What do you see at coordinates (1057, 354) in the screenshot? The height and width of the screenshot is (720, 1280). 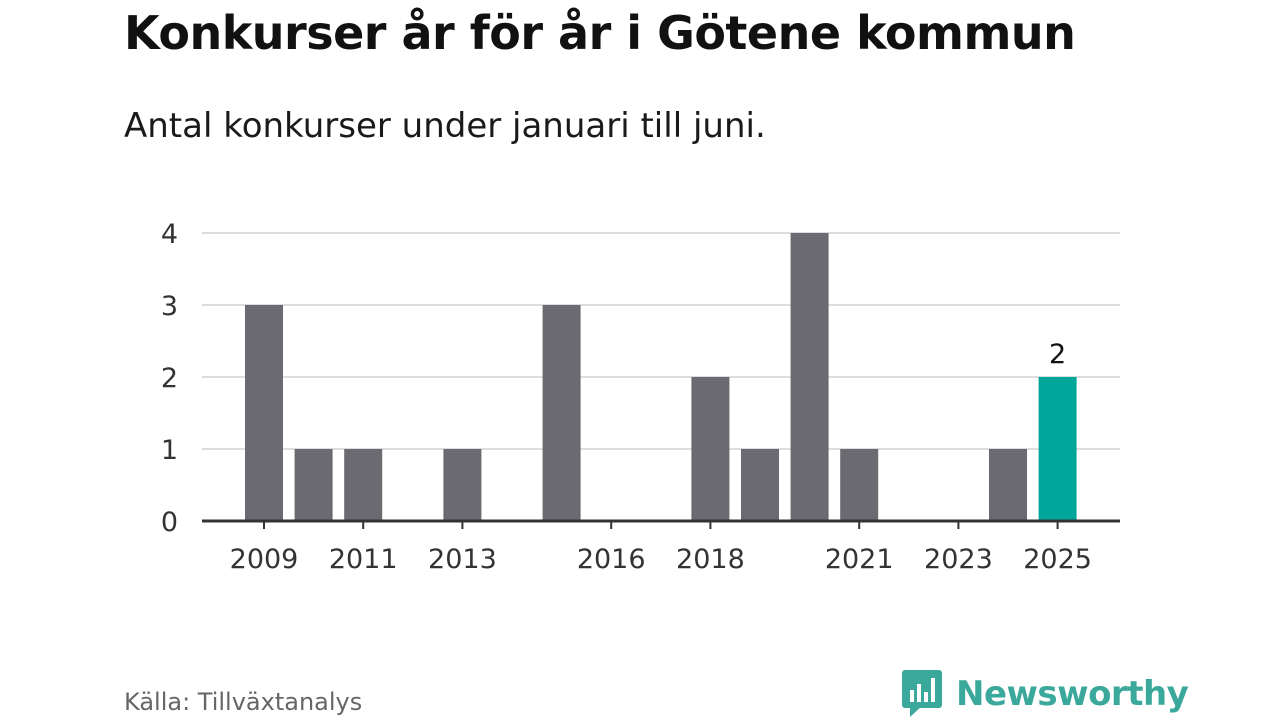 I see `data-label: 2` at bounding box center [1057, 354].